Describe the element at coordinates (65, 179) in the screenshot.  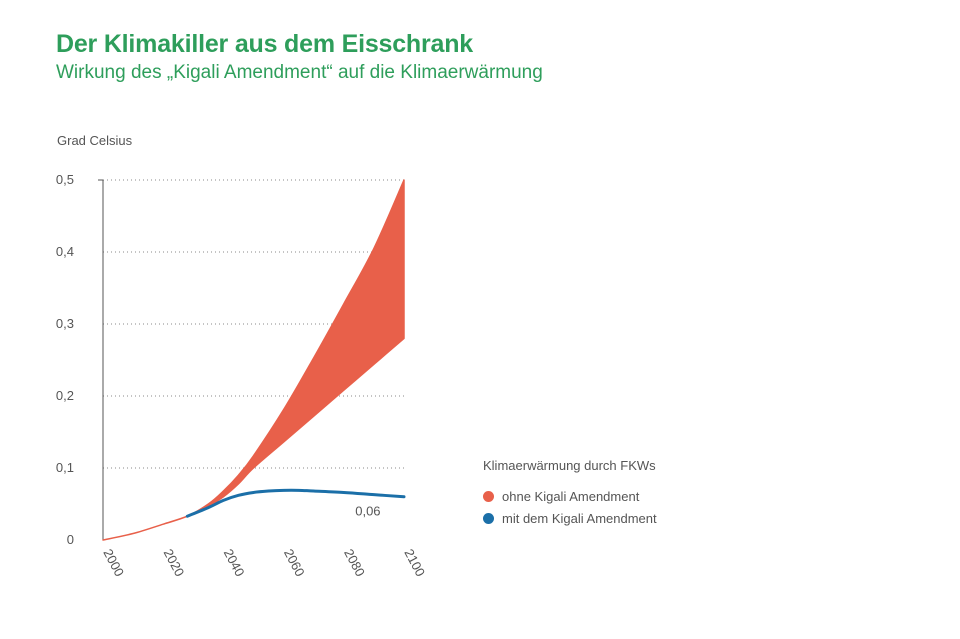
I see `y-tick-label: 0,5` at that location.